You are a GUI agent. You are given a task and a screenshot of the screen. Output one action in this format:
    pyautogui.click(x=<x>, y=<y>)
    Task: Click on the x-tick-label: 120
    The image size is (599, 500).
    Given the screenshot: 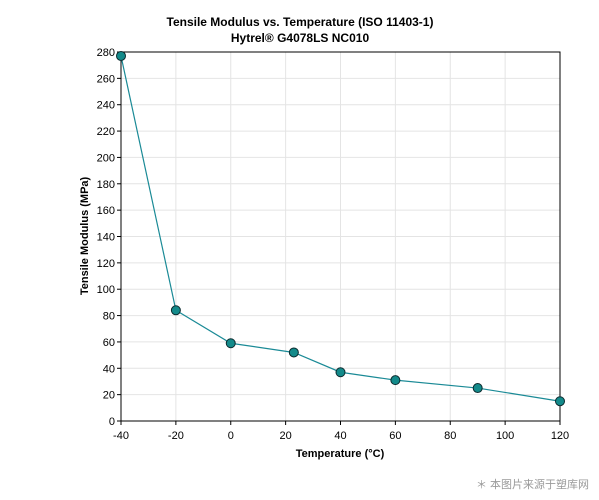 What is the action you would take?
    pyautogui.click(x=560, y=436)
    